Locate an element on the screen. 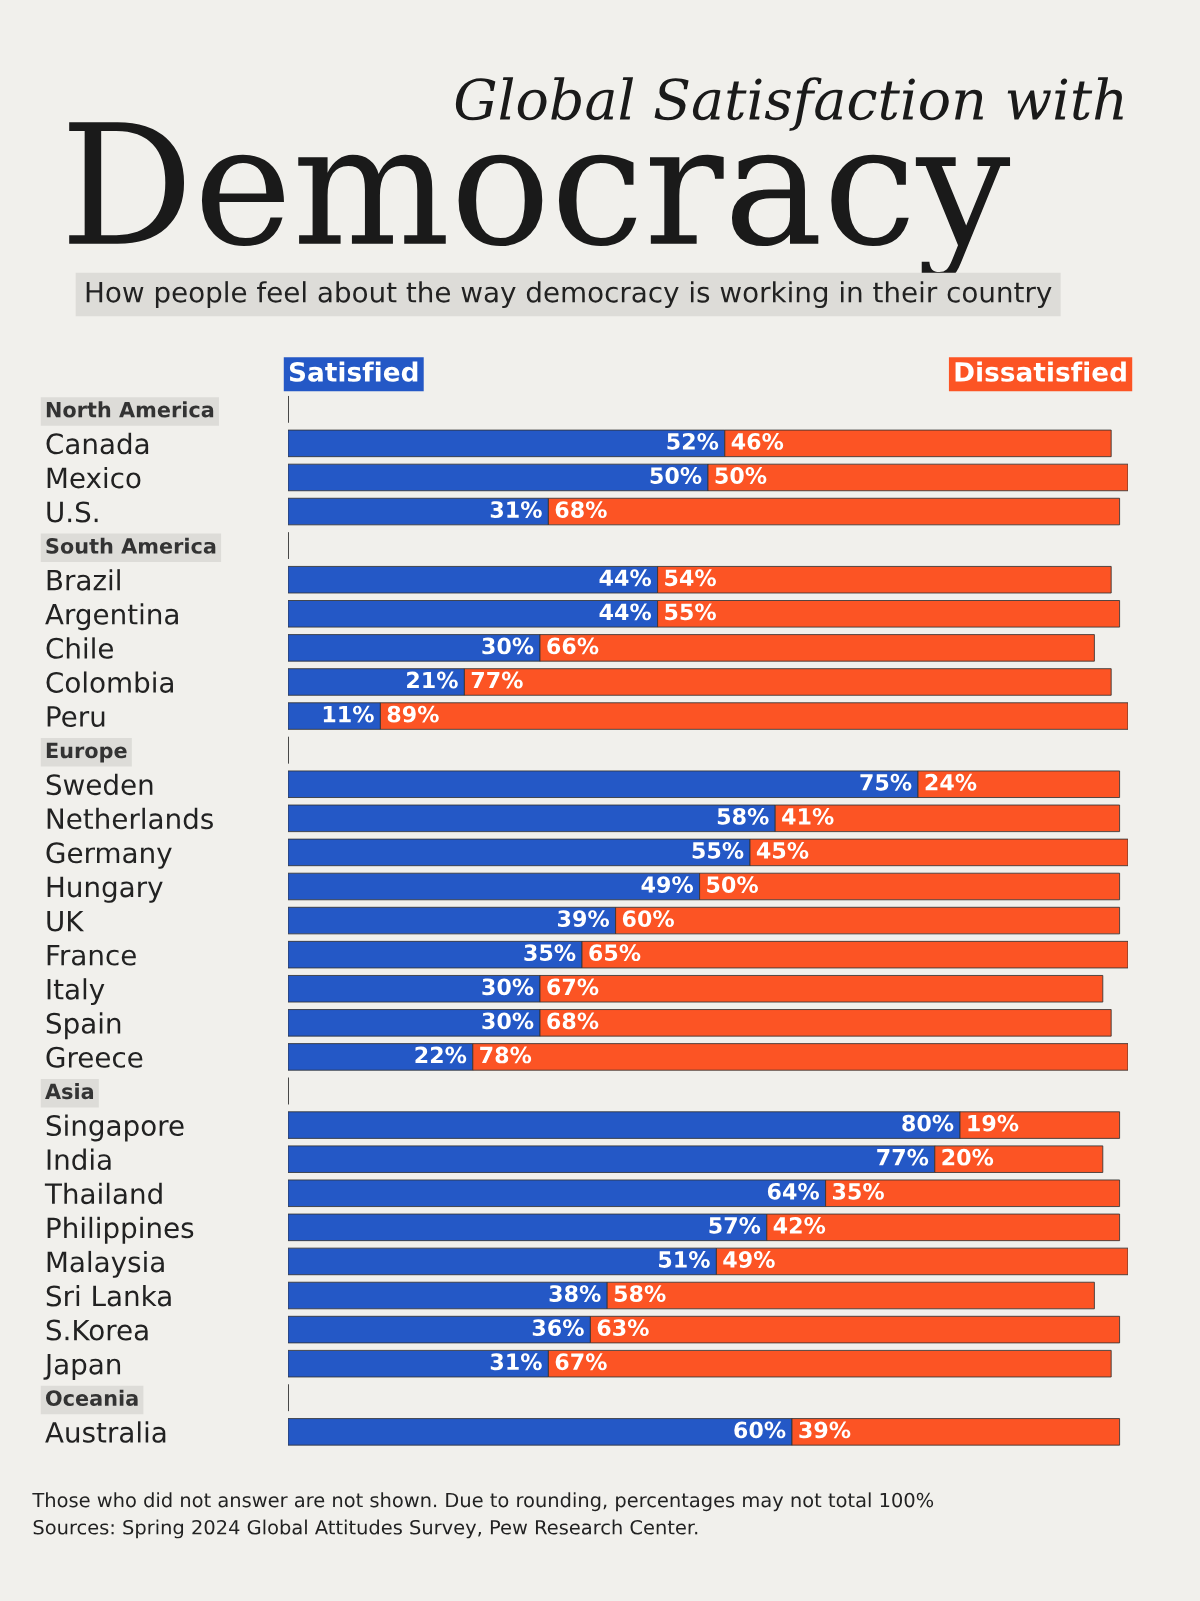 Image resolution: width=1200 pixels, height=1601 pixels. data-label: 63% is located at coordinates (623, 1328).